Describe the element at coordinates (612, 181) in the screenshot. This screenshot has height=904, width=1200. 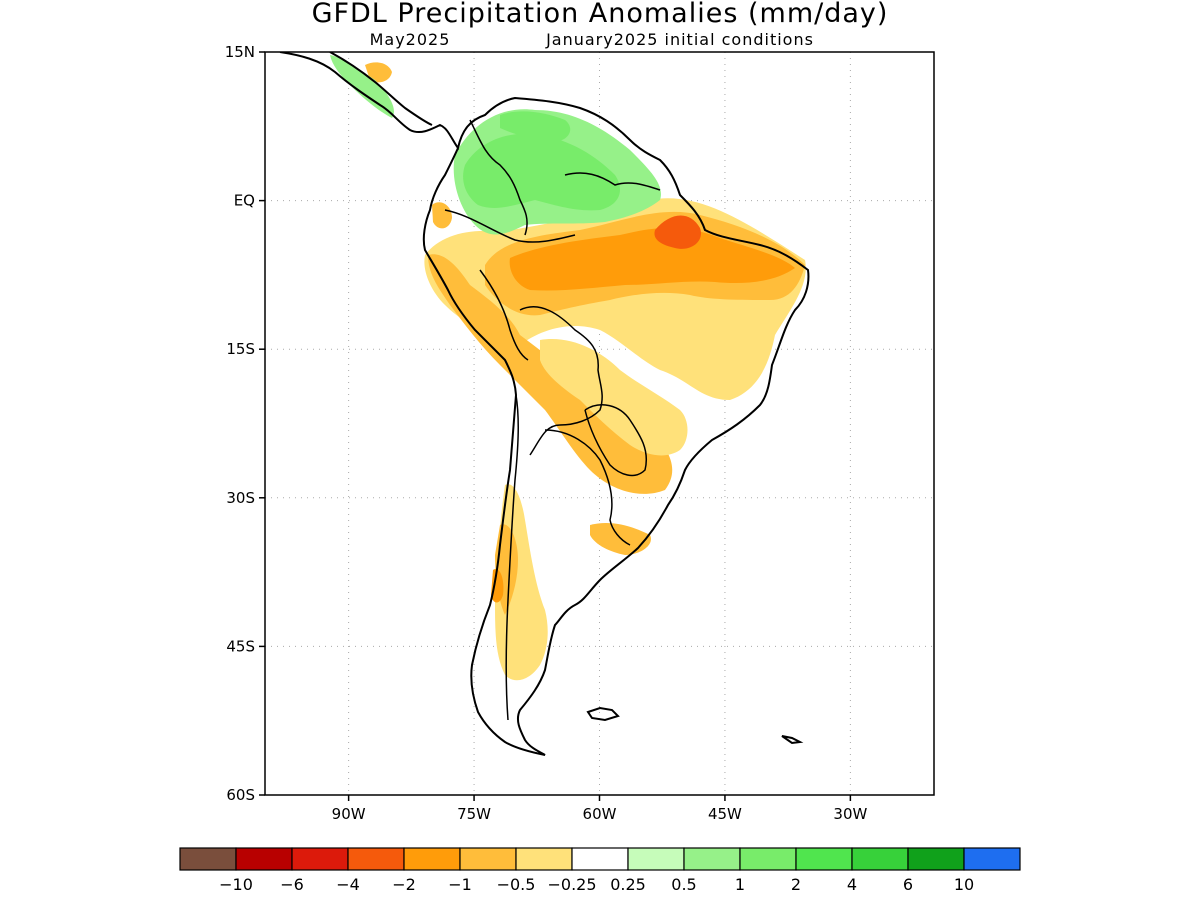
I see `border-guianas` at that location.